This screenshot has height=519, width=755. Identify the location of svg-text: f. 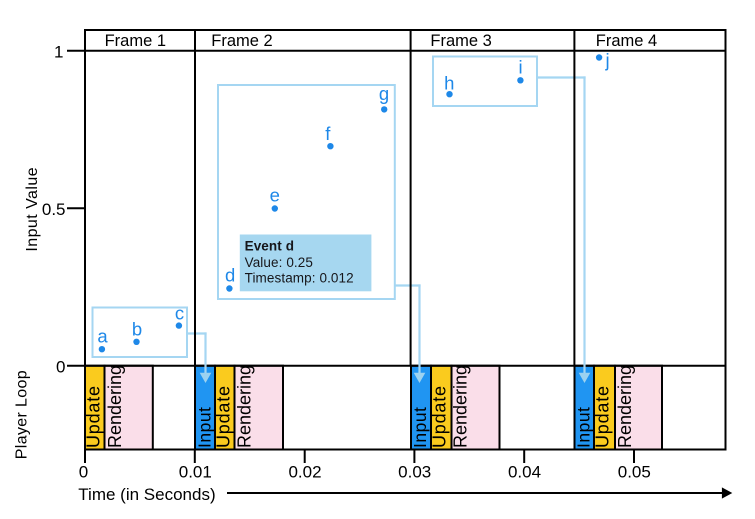
(328, 133).